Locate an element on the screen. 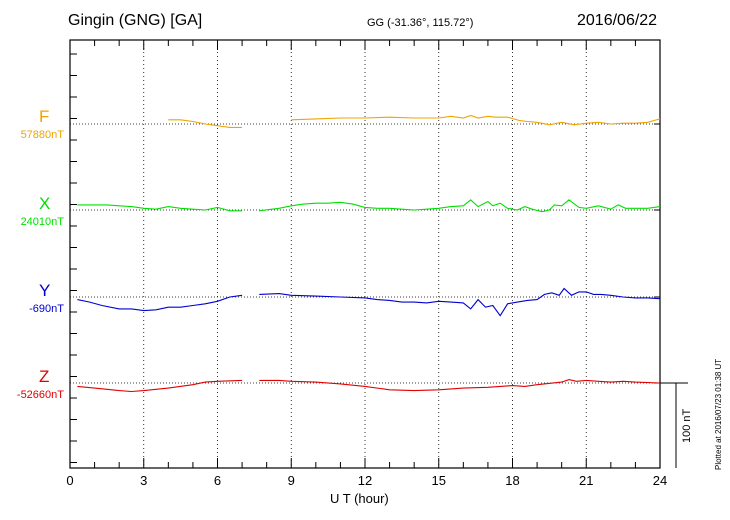 This screenshot has width=730, height=520. x-tick-label: 3 is located at coordinates (144, 480).